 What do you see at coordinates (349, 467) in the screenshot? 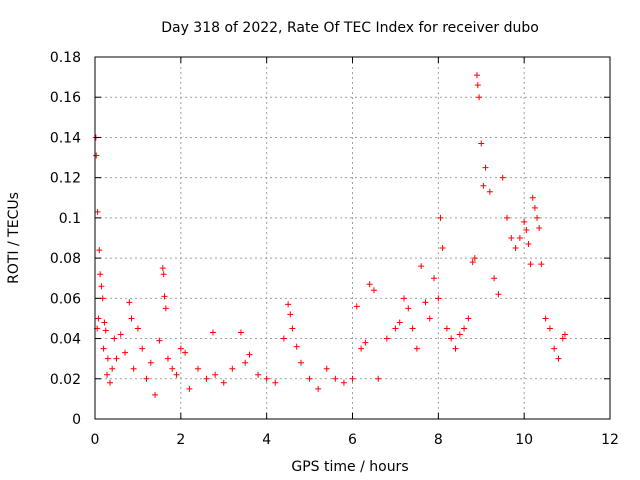
I see `x-axis-label: GPS time / hours` at bounding box center [349, 467].